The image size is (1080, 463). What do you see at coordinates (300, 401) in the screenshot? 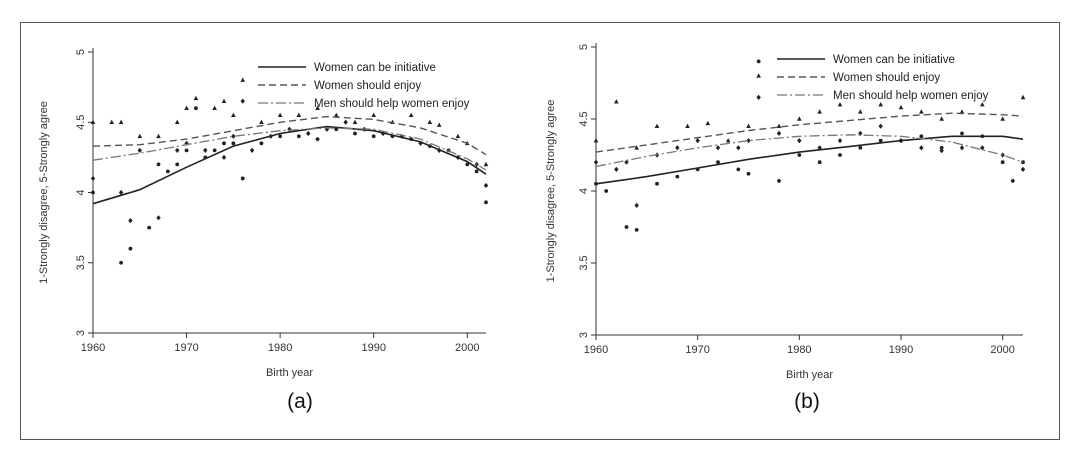
I see `panel-caption: (a)` at bounding box center [300, 401].